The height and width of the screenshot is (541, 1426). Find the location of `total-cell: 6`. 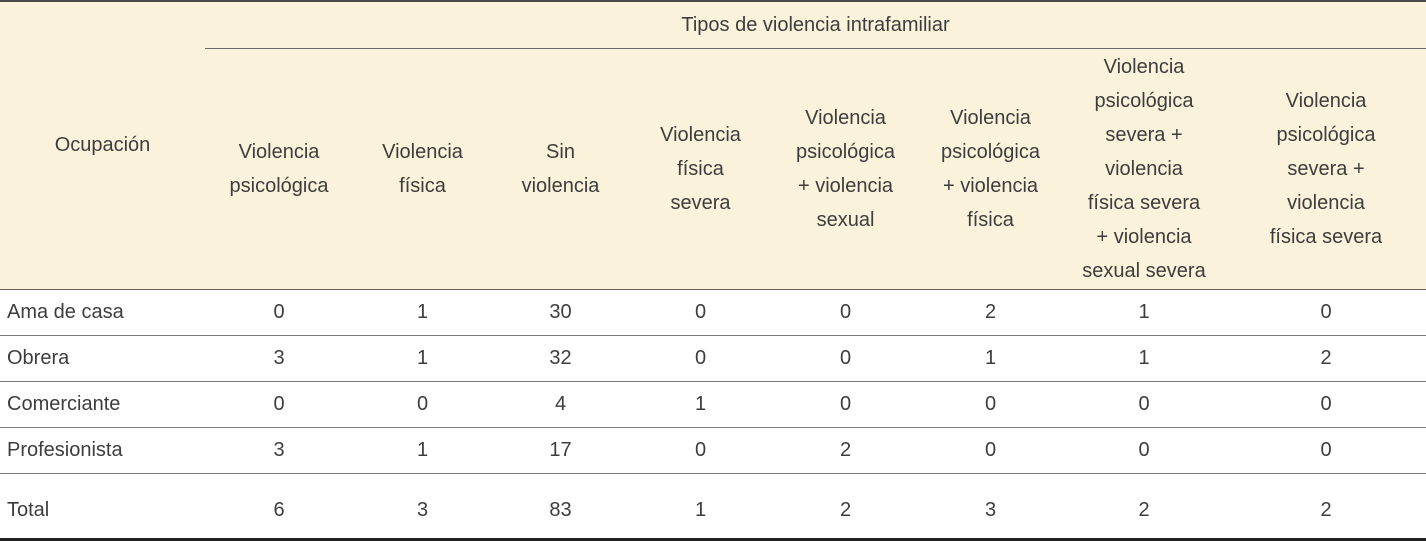

total-cell: 6 is located at coordinates (279, 506).